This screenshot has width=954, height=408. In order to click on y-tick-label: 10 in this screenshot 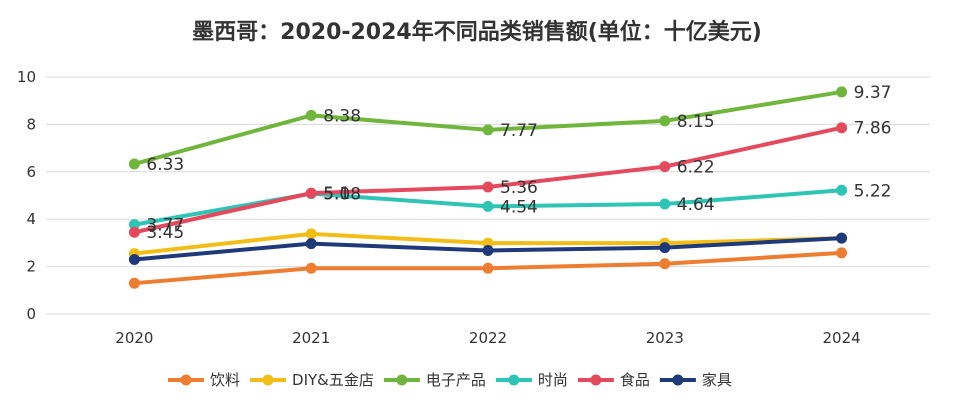, I will do `click(26, 77)`.